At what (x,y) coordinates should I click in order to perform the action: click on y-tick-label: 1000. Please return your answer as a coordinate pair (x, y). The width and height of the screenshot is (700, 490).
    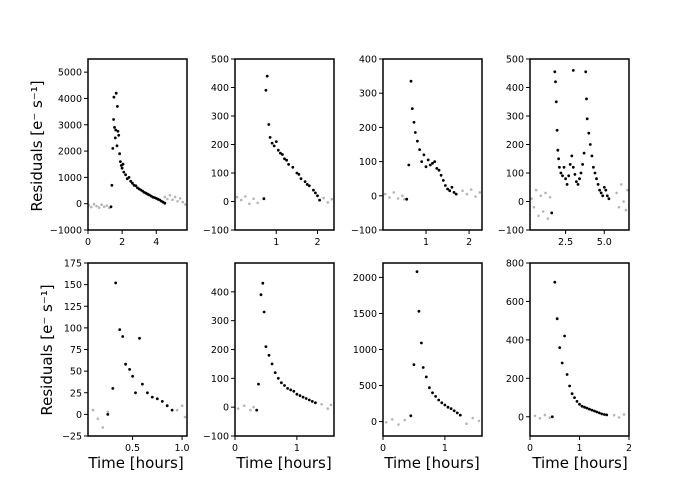
    Looking at the image, I should click on (365, 350).